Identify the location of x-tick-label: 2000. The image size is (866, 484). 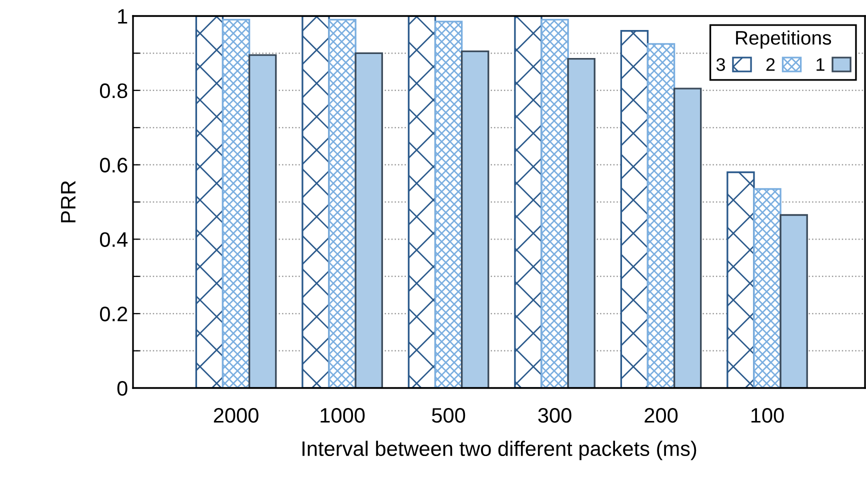
(236, 415).